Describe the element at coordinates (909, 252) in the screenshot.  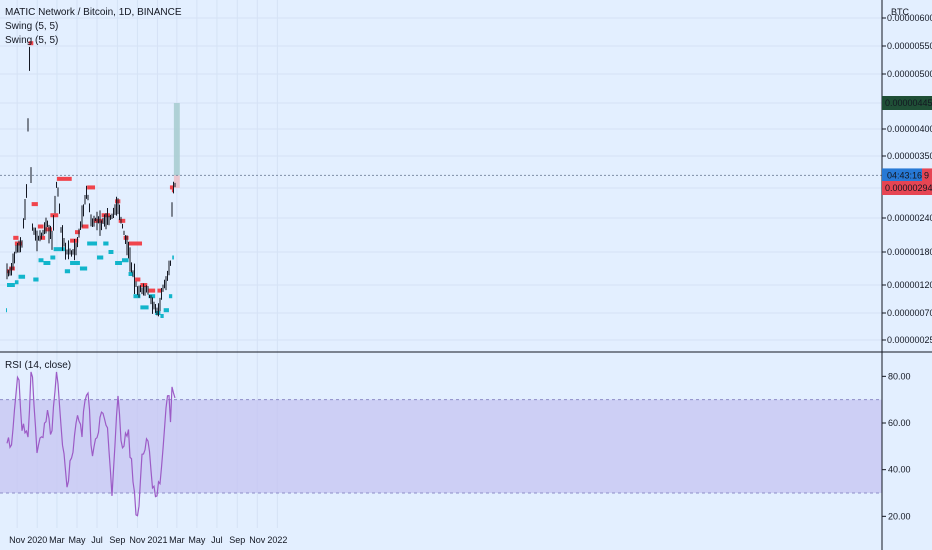
I see `y-tick-label: 0.00000180` at that location.